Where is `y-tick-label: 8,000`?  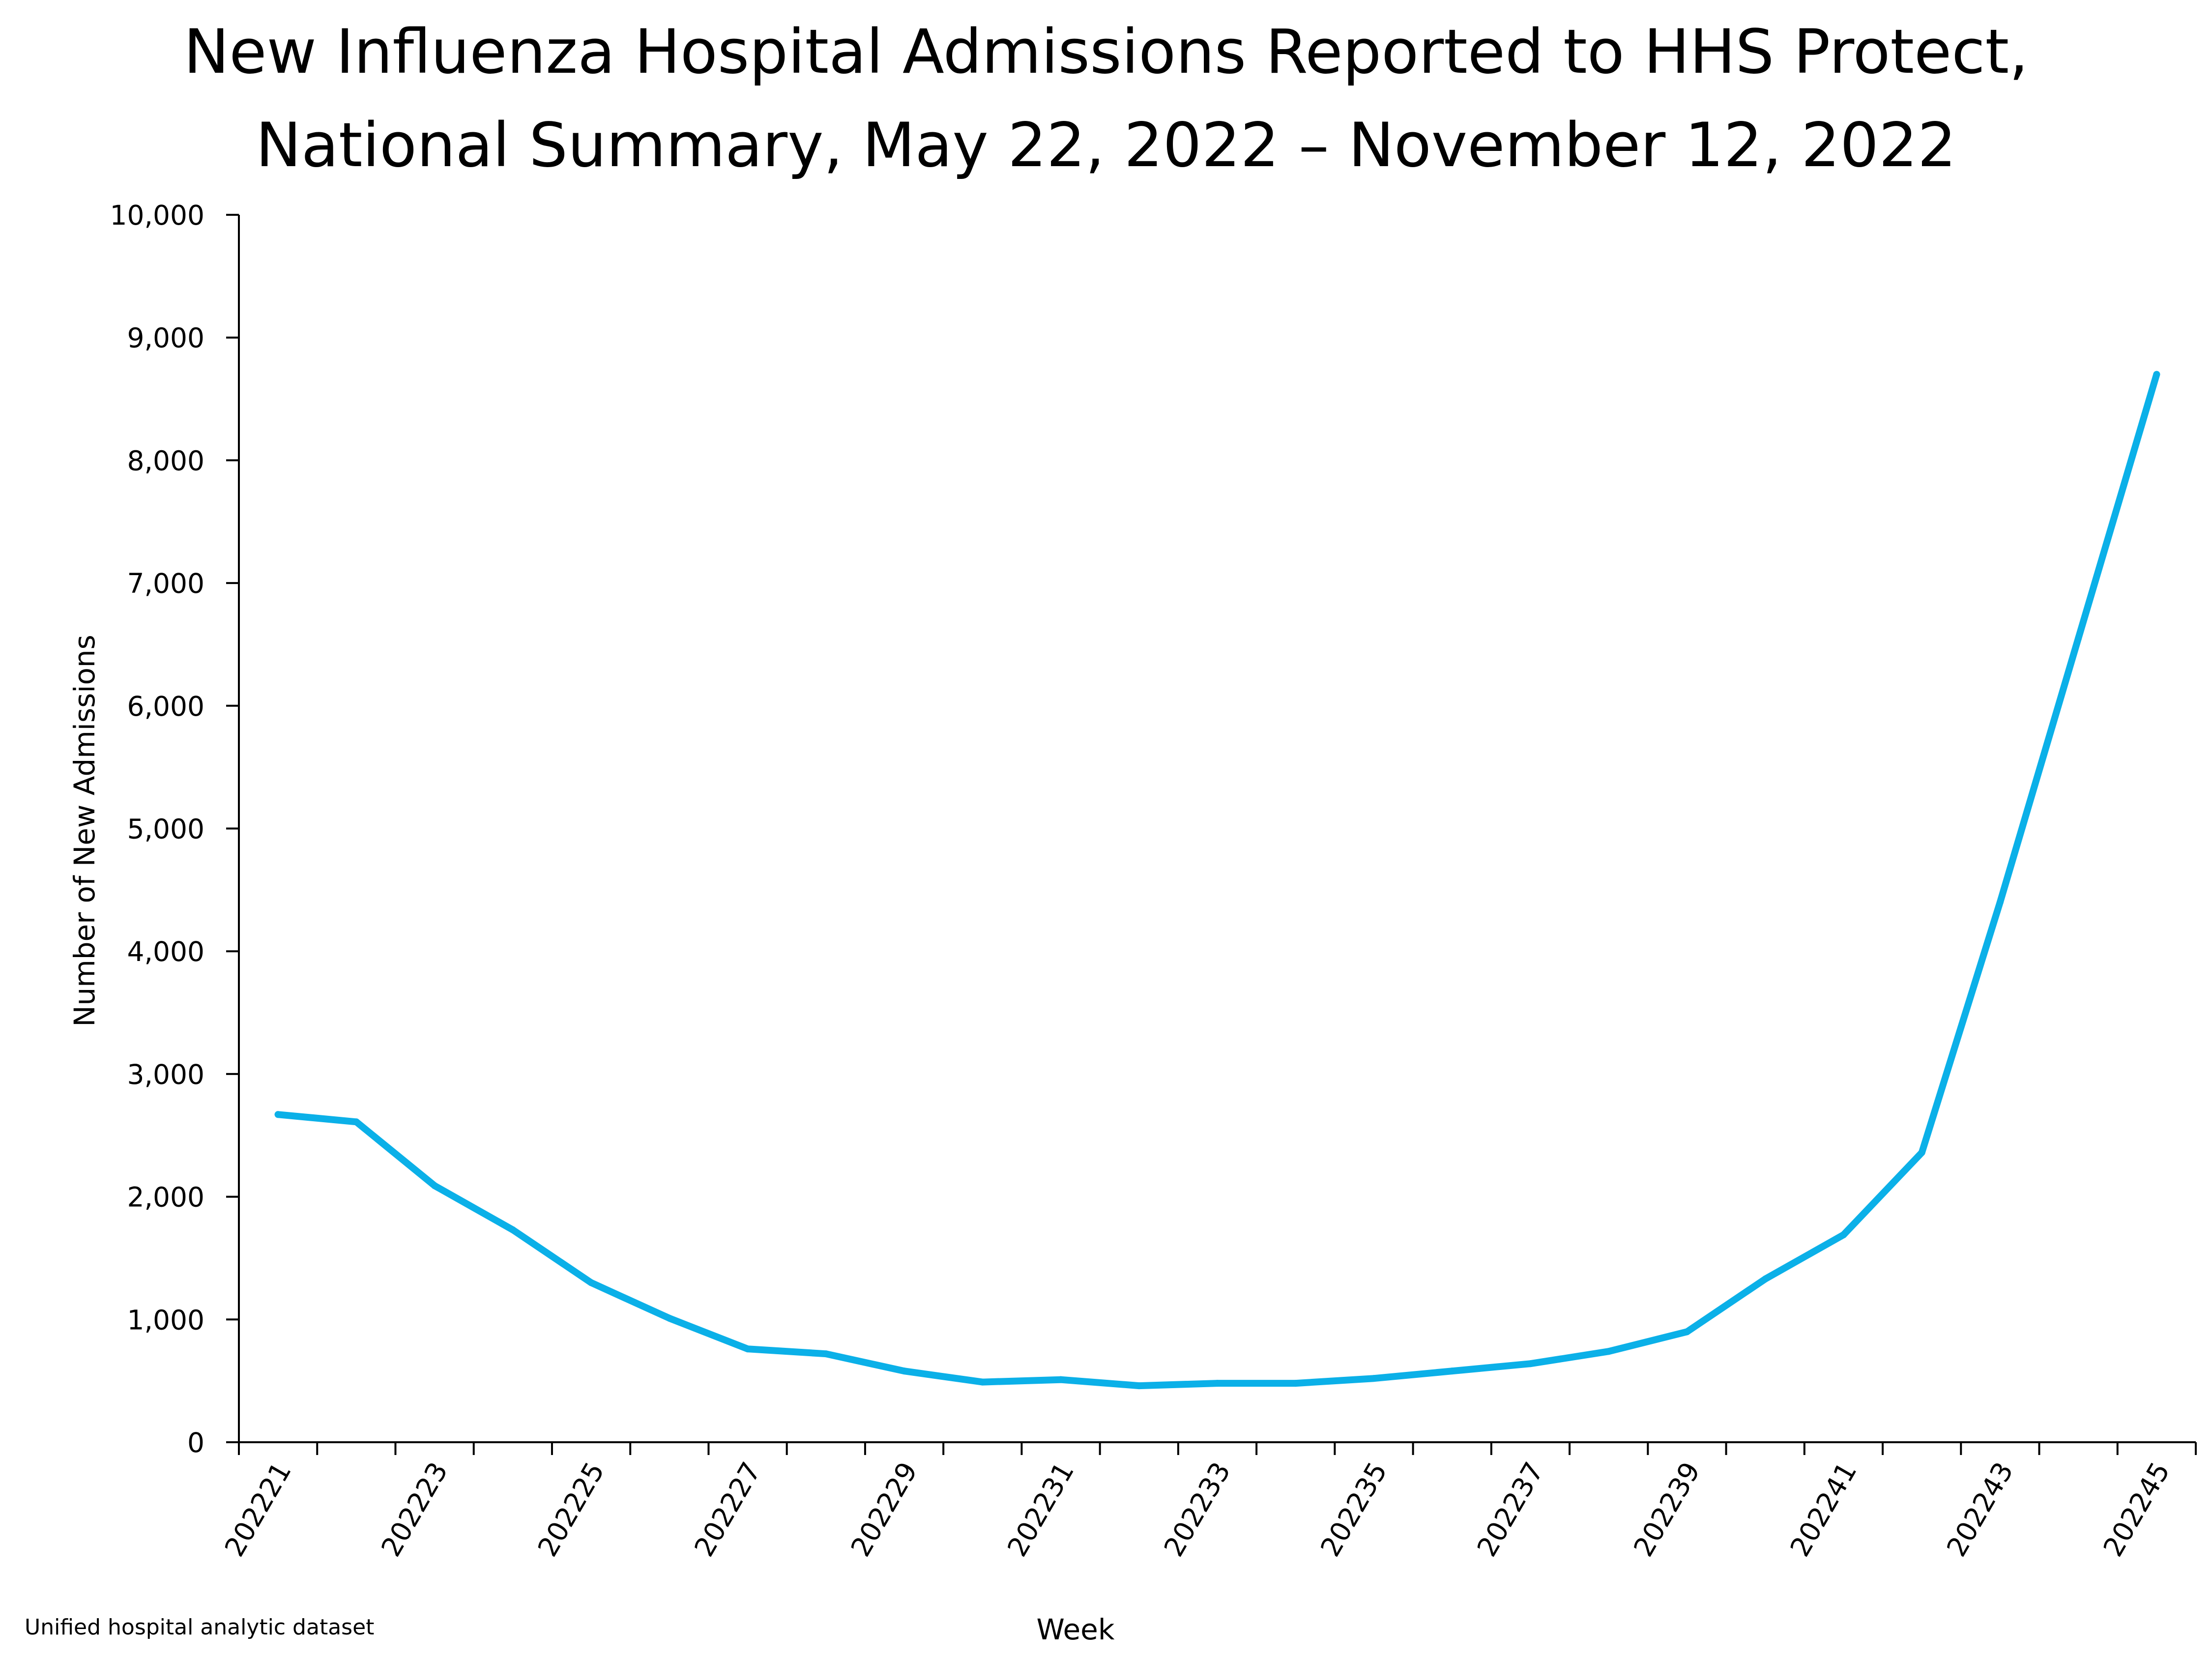
y-tick-label: 8,000 is located at coordinates (165, 461).